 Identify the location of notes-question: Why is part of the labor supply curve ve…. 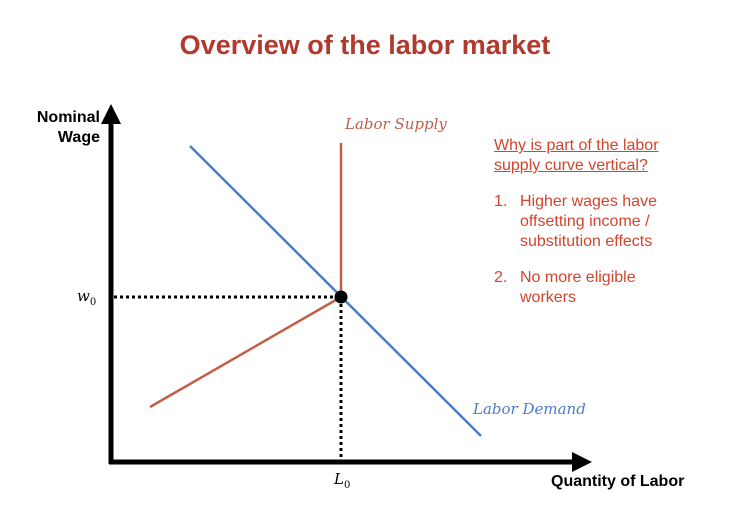
(576, 155).